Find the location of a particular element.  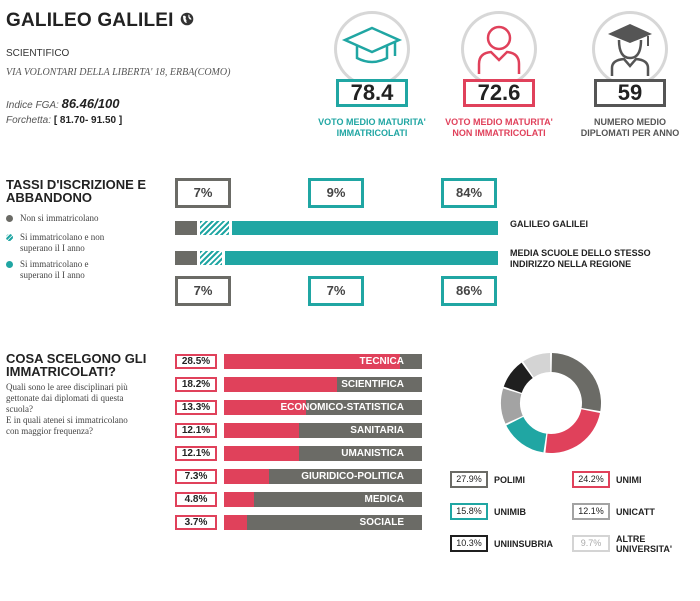

category-name: SANITARIA is located at coordinates (377, 430).